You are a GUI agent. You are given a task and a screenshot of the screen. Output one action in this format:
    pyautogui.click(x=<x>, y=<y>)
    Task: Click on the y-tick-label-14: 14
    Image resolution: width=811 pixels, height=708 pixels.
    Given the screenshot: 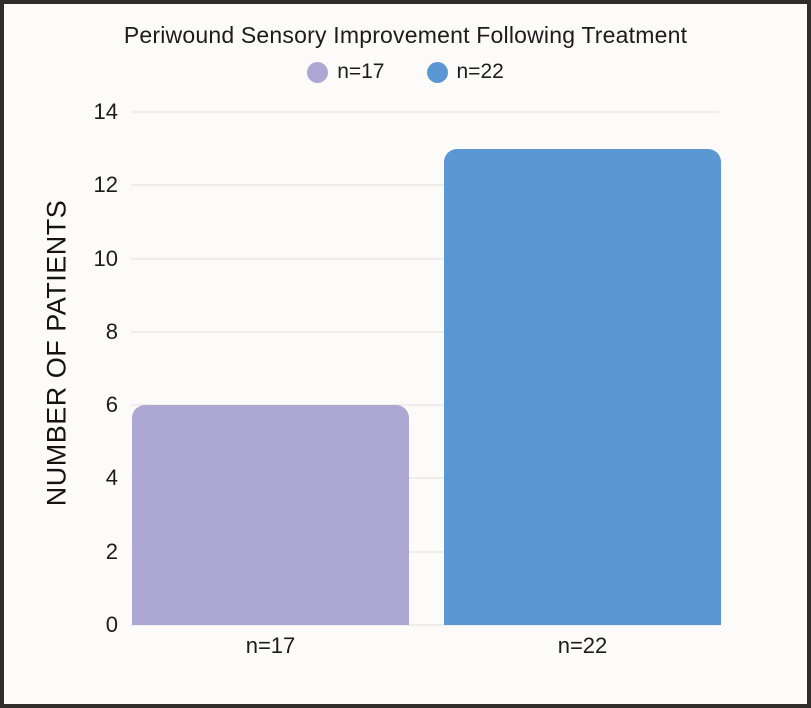 What is the action you would take?
    pyautogui.click(x=105, y=111)
    